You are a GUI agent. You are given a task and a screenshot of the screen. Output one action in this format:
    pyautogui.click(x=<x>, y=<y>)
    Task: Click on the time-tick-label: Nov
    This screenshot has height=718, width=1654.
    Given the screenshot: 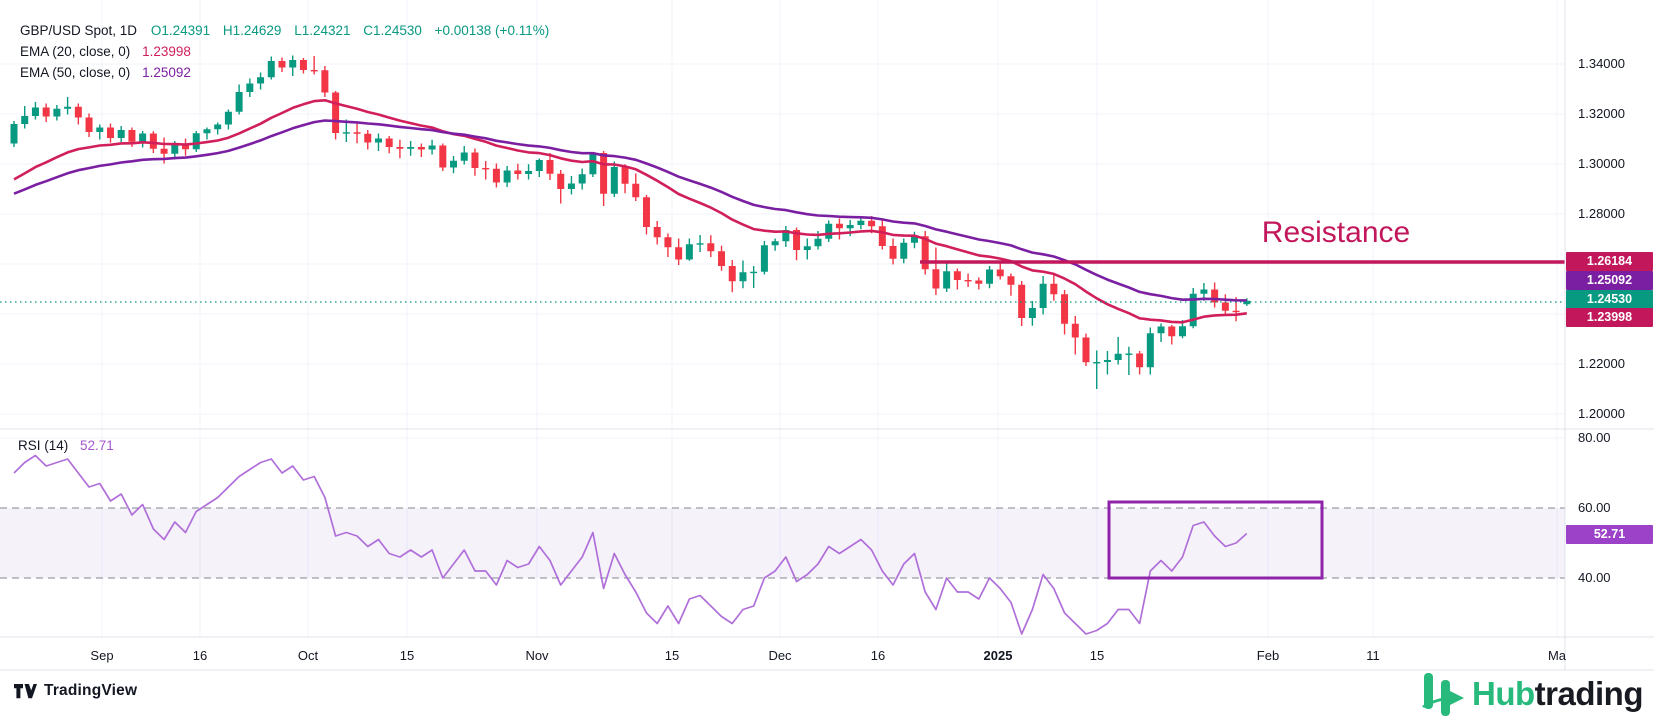 What is the action you would take?
    pyautogui.click(x=537, y=655)
    